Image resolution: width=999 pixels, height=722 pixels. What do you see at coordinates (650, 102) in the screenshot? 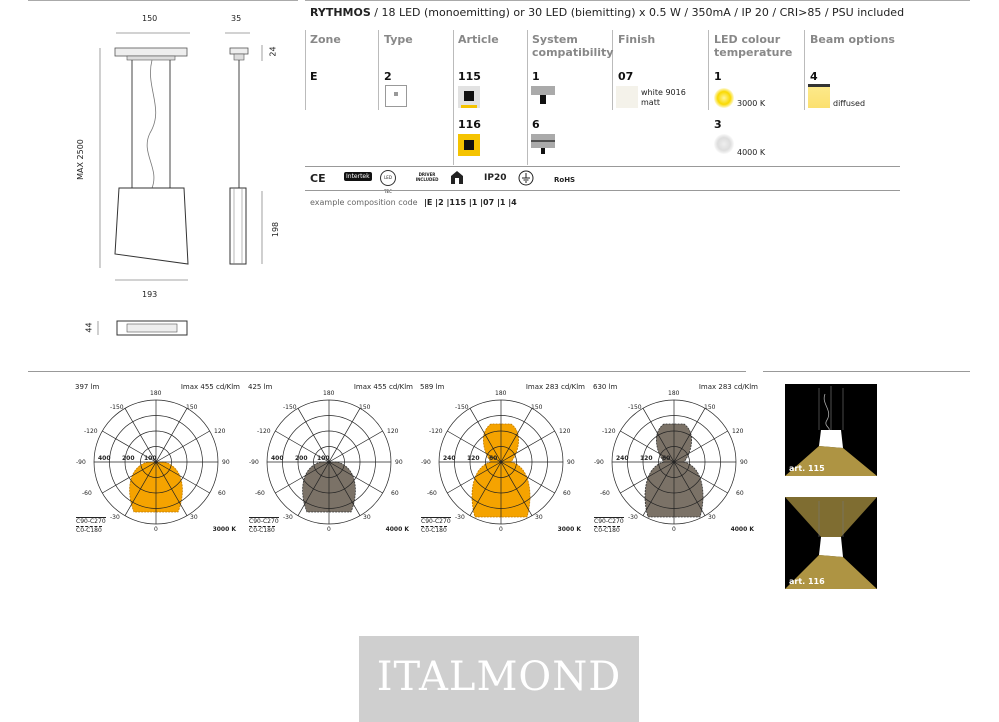
I see `finish-name-line2: matt` at bounding box center [650, 102].